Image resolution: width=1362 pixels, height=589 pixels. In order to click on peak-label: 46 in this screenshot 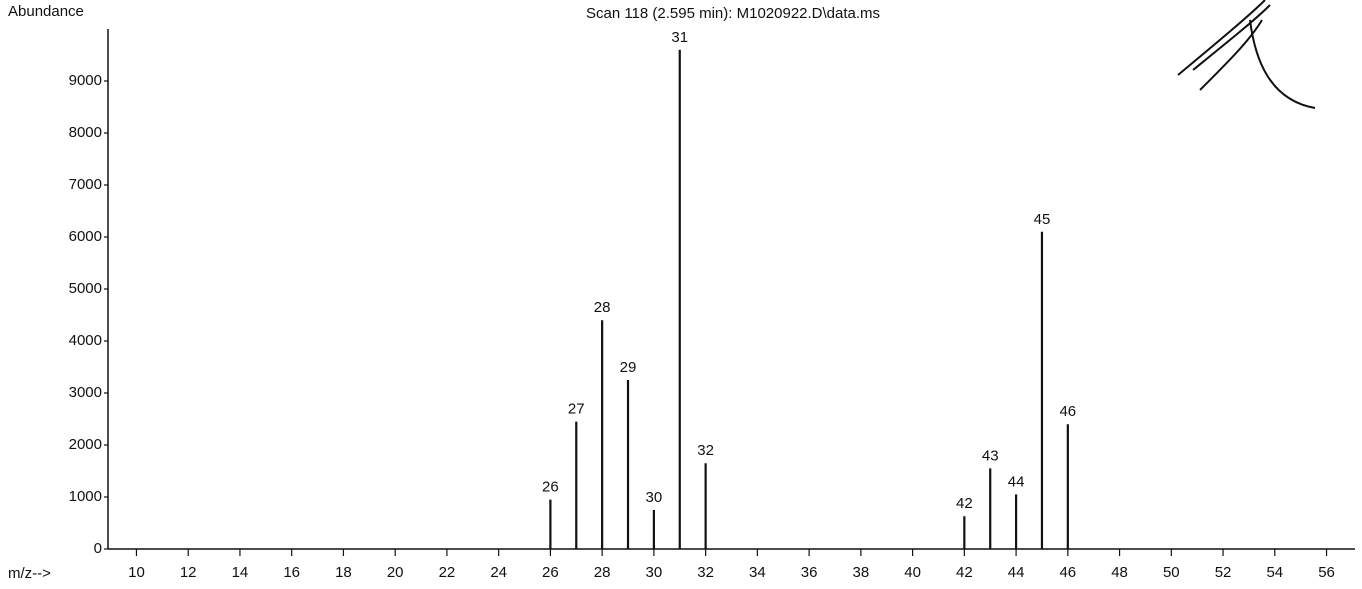, I will do `click(1067, 411)`.